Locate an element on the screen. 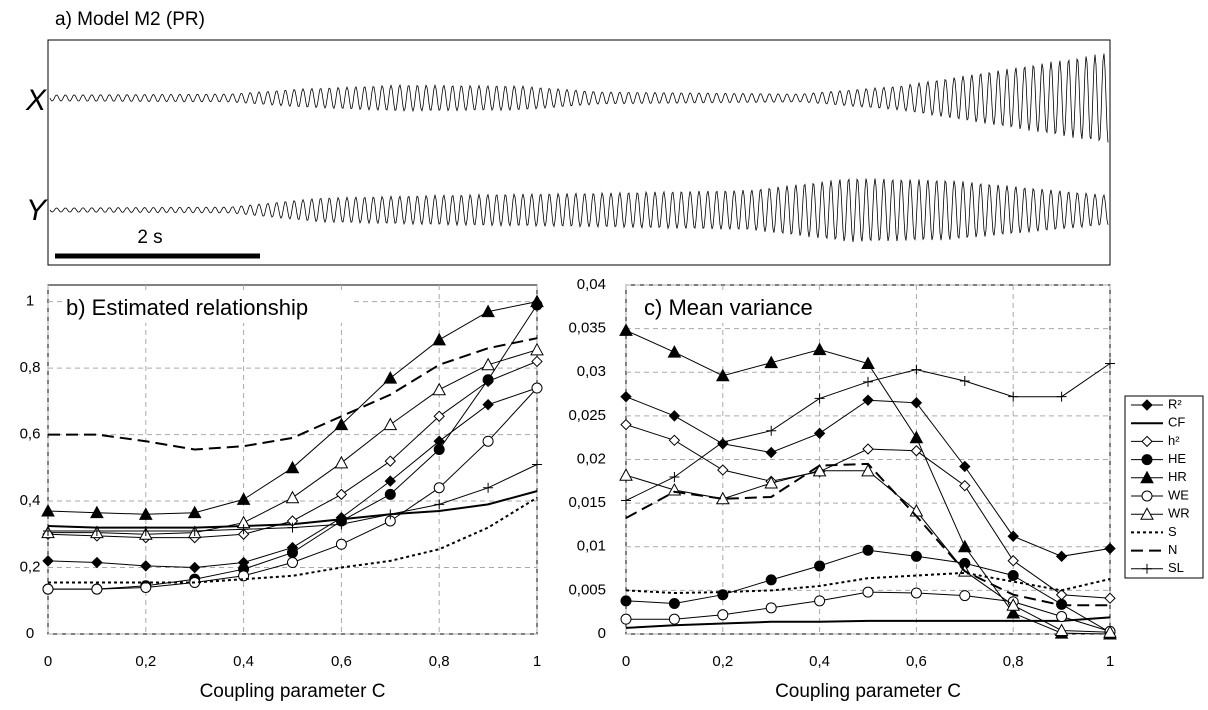 Image resolution: width=1208 pixels, height=710 pixels. y-tick-label: 0,035 is located at coordinates (587, 328).